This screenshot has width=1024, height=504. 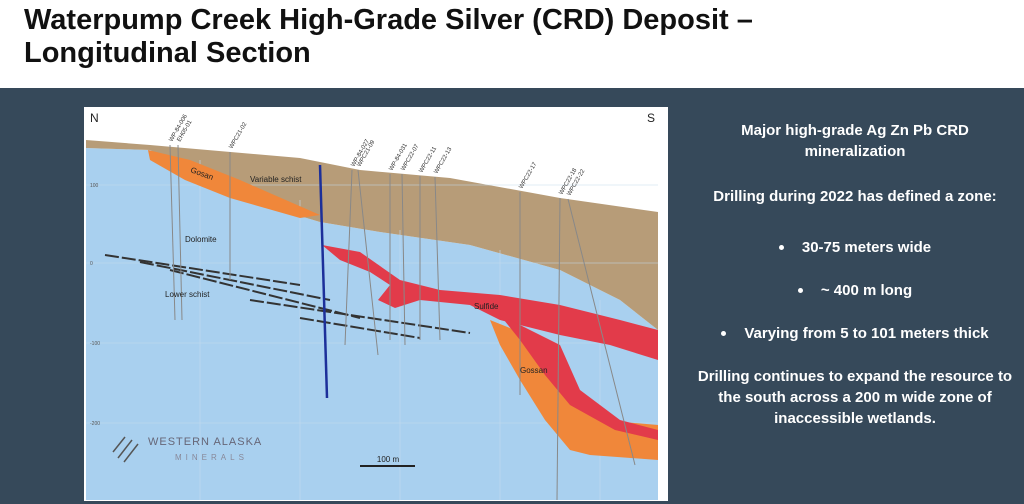 What do you see at coordinates (95, 344) in the screenshot?
I see `elevation-label: -100` at bounding box center [95, 344].